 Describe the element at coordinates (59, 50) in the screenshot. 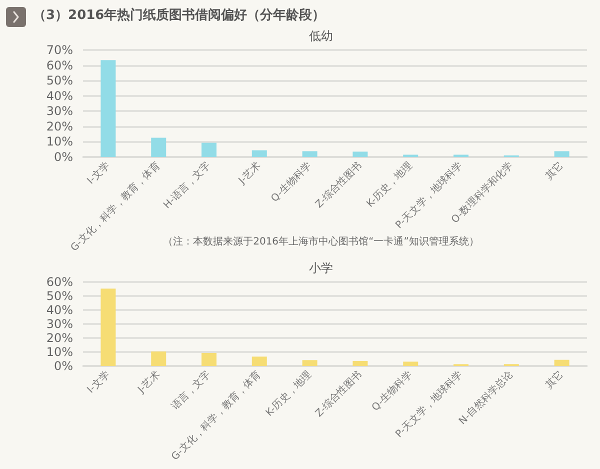

I see `y-tick-label: 70%` at that location.